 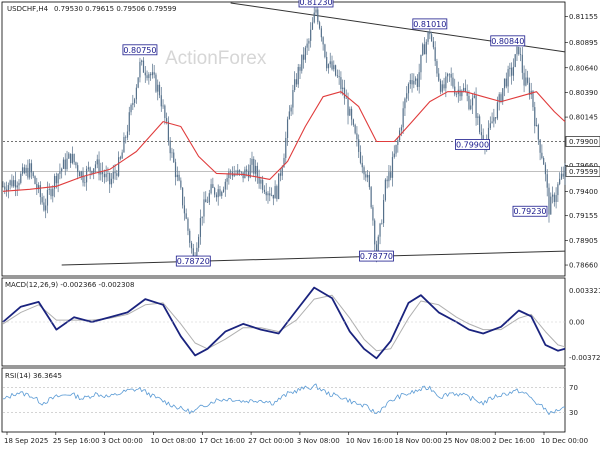 What do you see at coordinates (466, 441) in the screenshot?
I see `x-tick-label: 25 Nov 08:00` at bounding box center [466, 441].